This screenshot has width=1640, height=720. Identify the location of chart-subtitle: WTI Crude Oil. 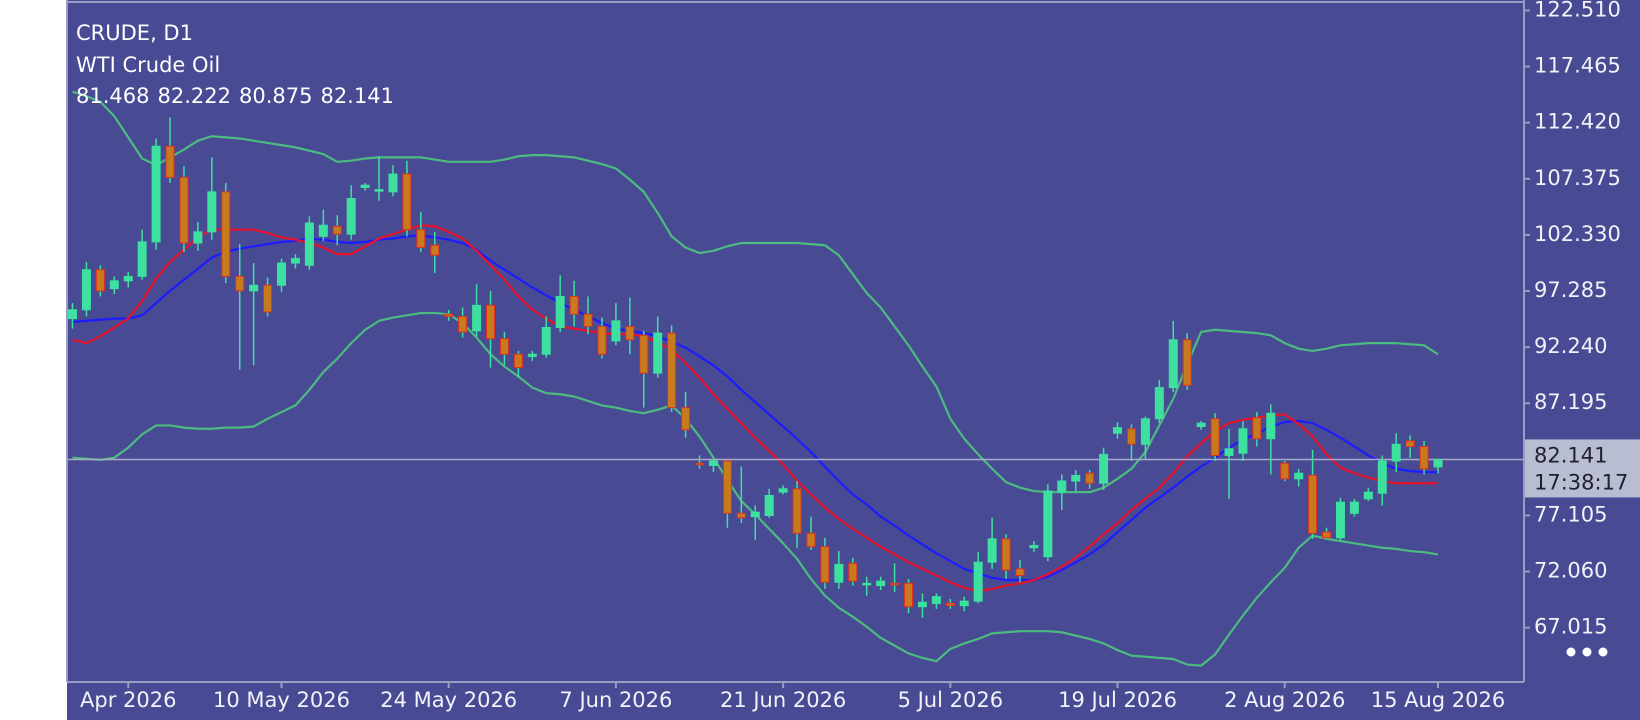
(148, 65).